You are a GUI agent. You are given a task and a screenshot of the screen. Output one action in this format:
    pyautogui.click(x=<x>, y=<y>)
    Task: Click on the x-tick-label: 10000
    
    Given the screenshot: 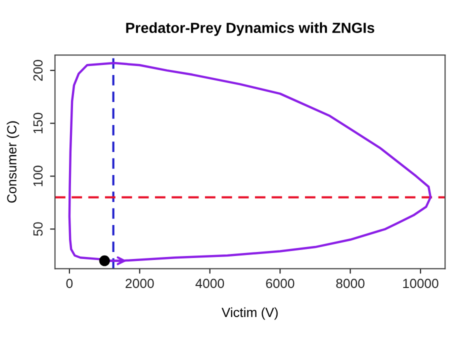 What is the action you would take?
    pyautogui.click(x=420, y=283)
    